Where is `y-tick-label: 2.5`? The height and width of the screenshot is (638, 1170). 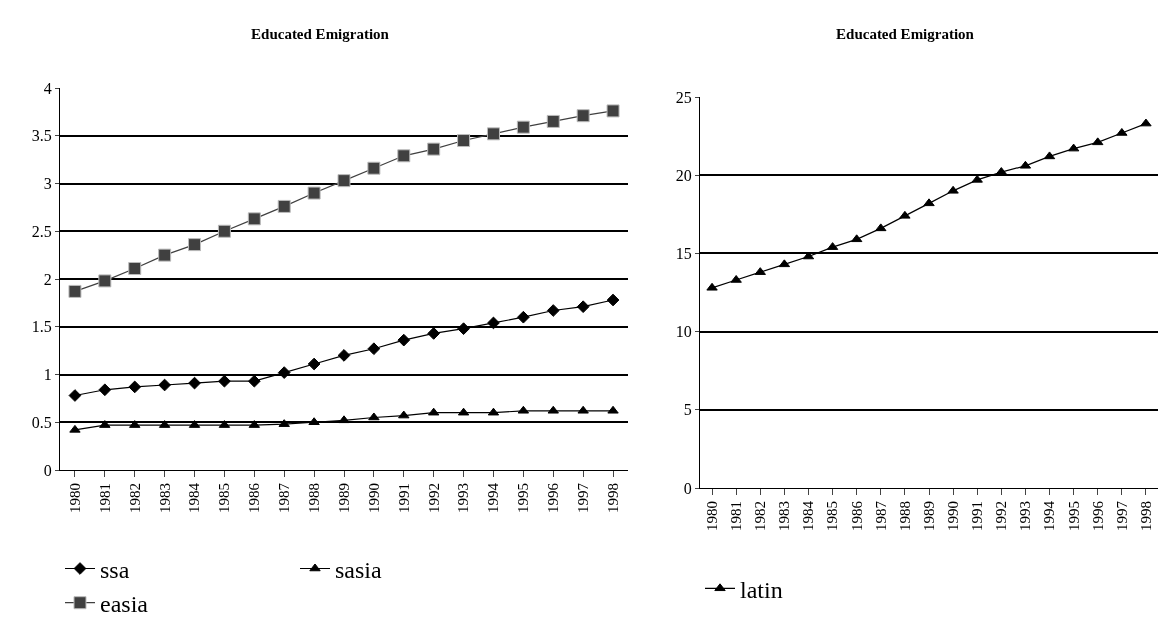 y-tick-label: 2.5 is located at coordinates (41, 231).